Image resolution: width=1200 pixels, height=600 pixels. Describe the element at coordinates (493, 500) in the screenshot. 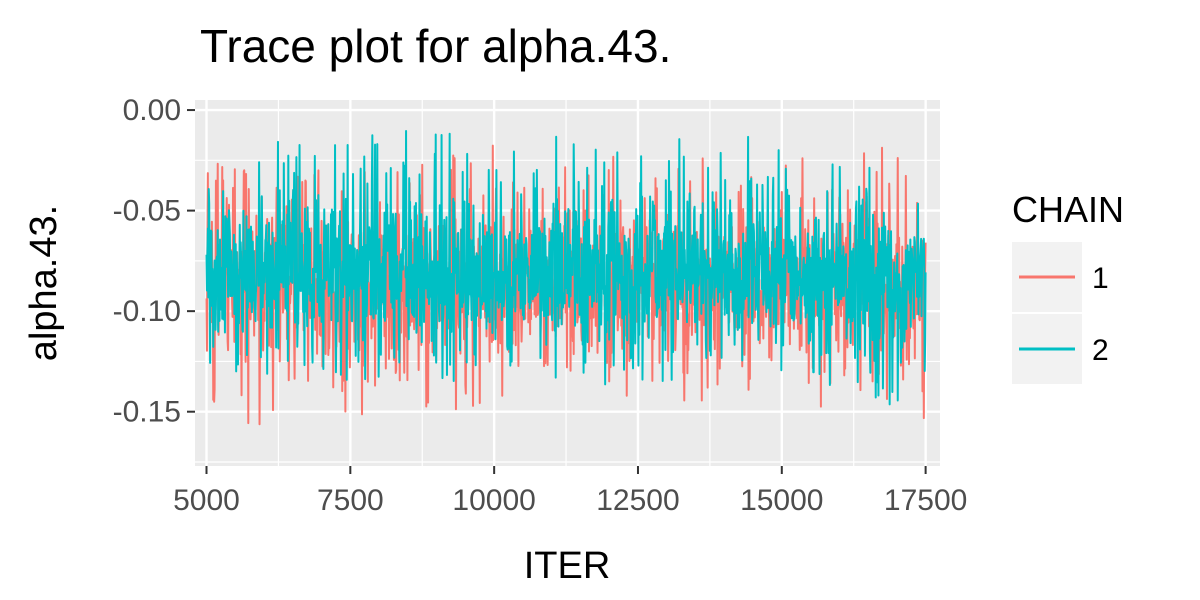

I see `x-tick-label: 10000` at that location.